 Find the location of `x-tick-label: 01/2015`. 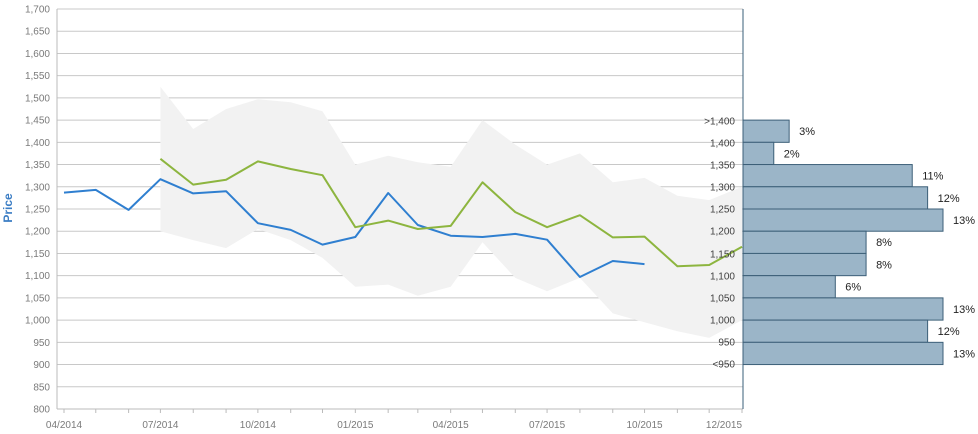

x-tick-label: 01/2015 is located at coordinates (355, 425).